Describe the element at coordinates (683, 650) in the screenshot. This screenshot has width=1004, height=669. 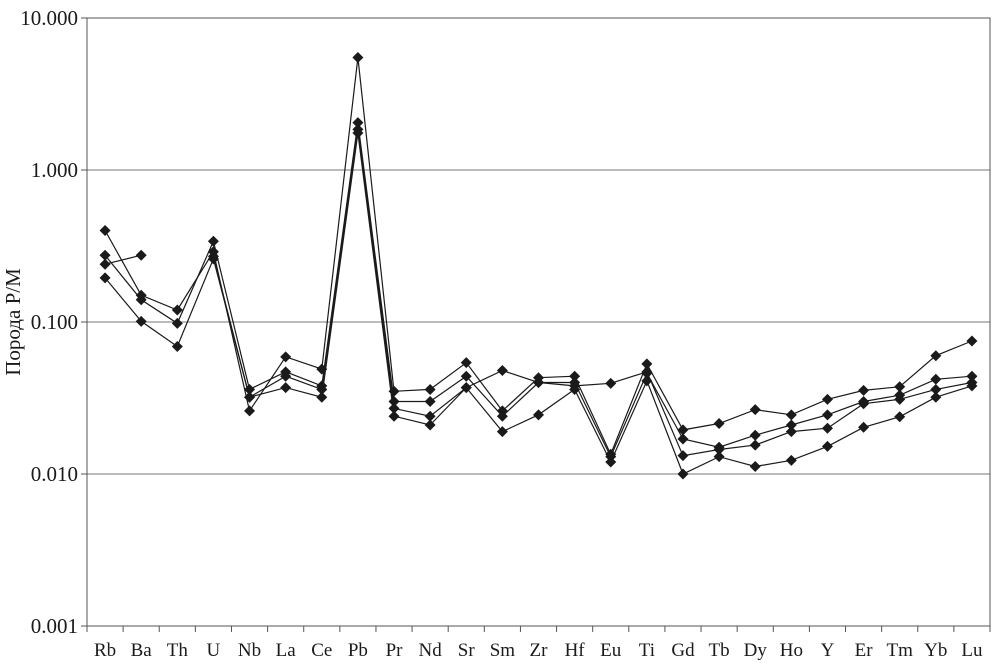
I see `x-tick-label-gd: Gd` at that location.